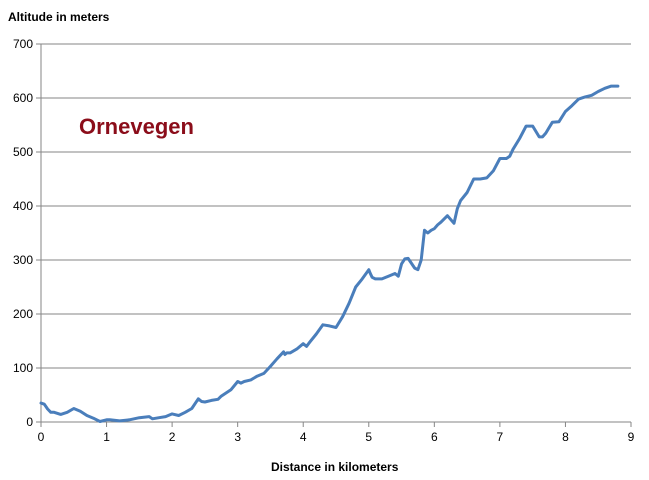 The width and height of the screenshot is (649, 480). Describe the element at coordinates (23, 44) in the screenshot. I see `y-tick-label: 700` at that location.